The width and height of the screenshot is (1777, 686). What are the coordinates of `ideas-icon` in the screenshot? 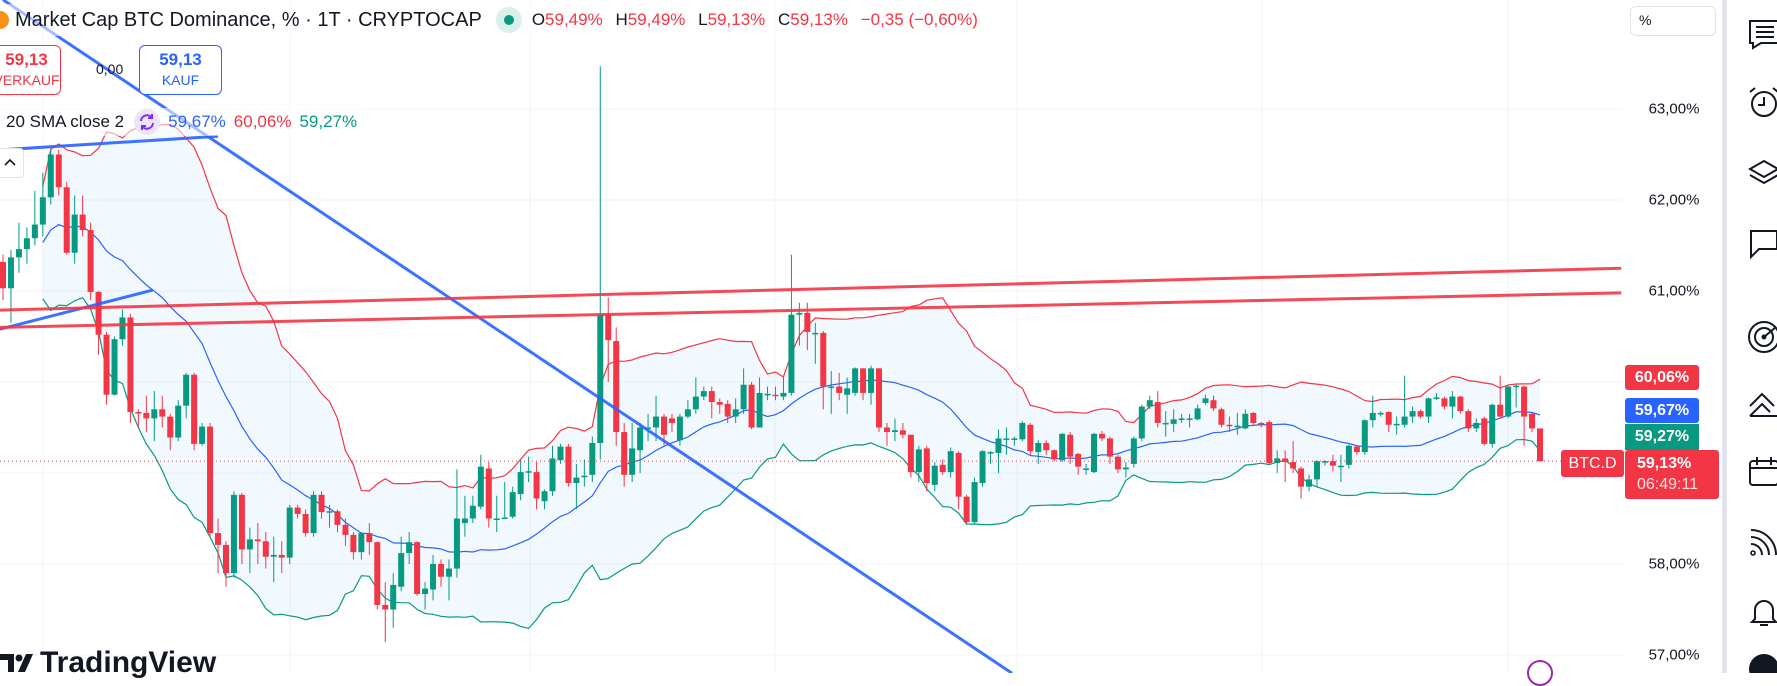 It's located at (1762, 403).